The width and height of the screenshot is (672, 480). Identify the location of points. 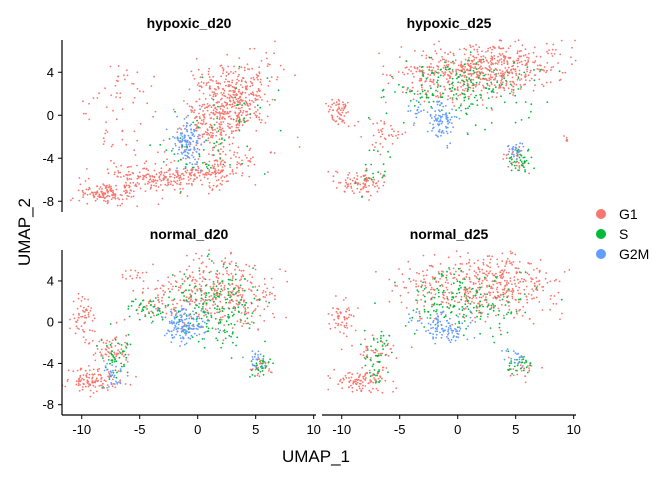
(185, 124).